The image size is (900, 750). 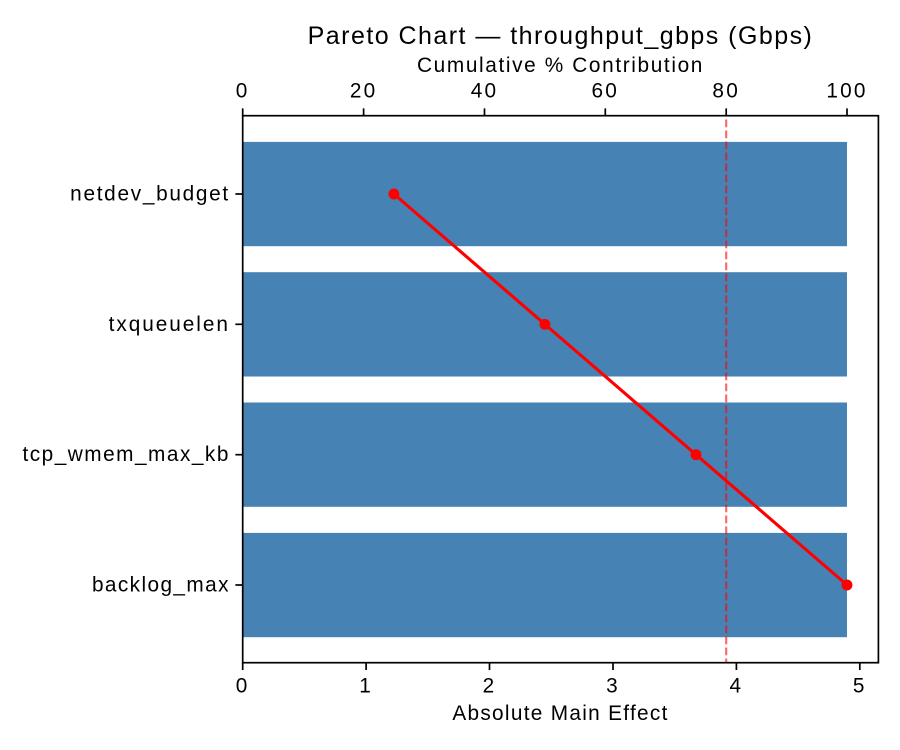 I want to click on svg-text: 4, so click(x=737, y=686).